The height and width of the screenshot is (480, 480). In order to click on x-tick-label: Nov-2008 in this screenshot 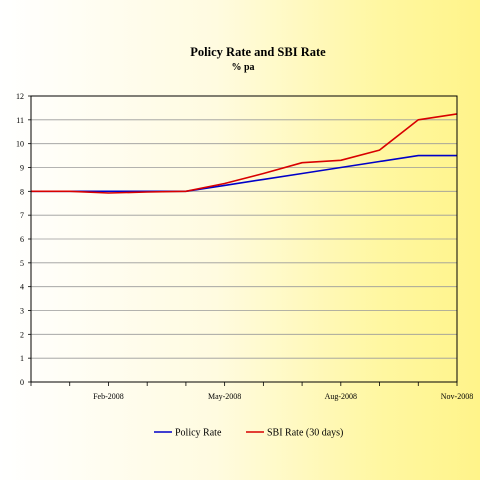, I will do `click(457, 396)`.